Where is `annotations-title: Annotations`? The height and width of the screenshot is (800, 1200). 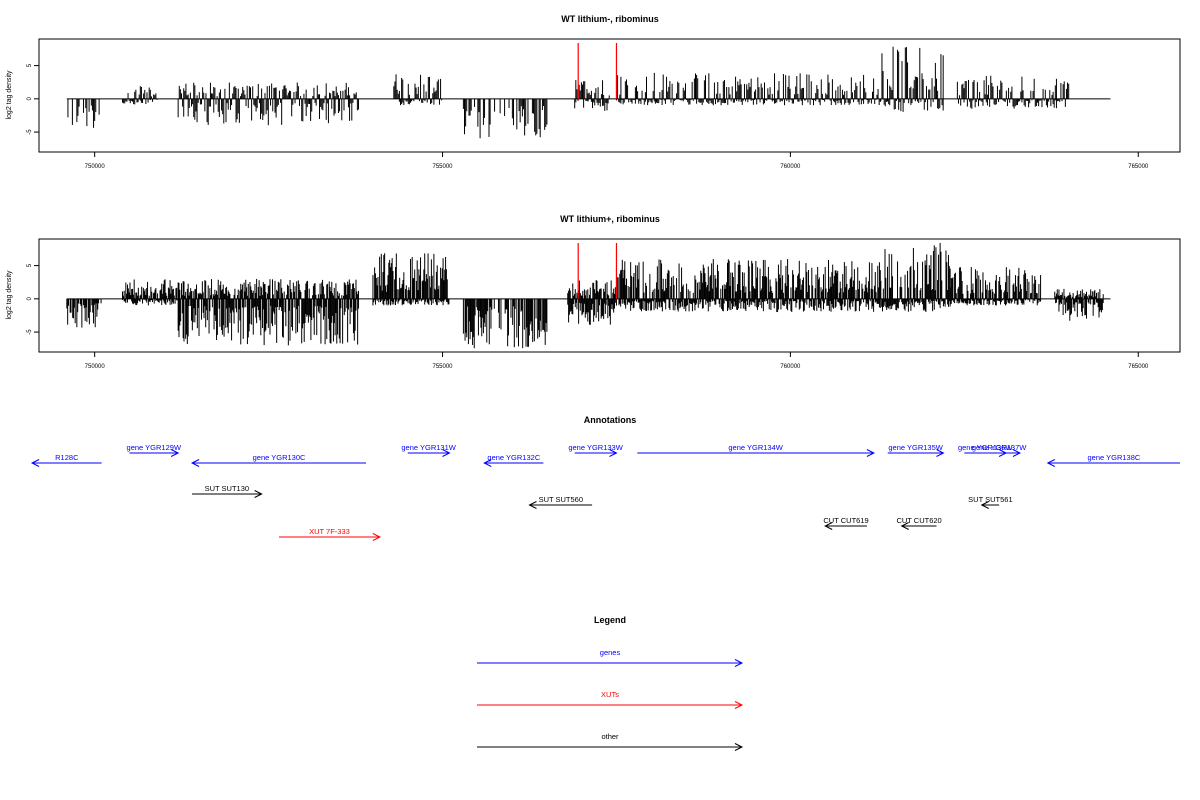
annotations-title: Annotations is located at coordinates (610, 420).